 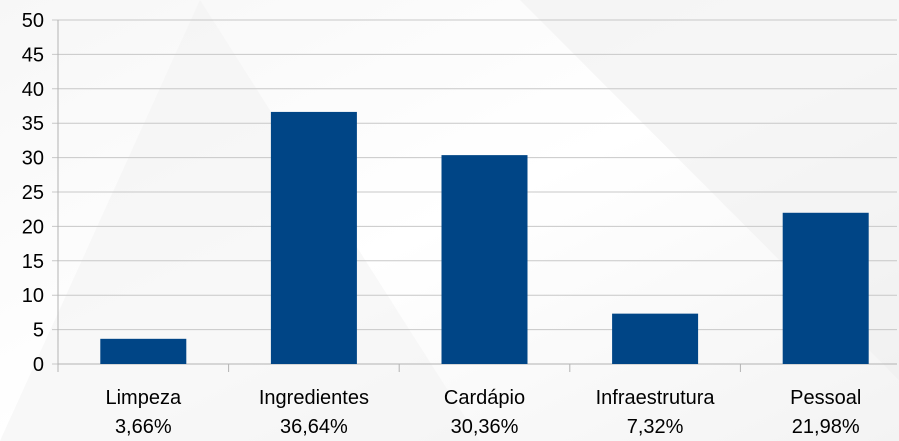 I want to click on x-tick-label: Limpeza, so click(x=143, y=398).